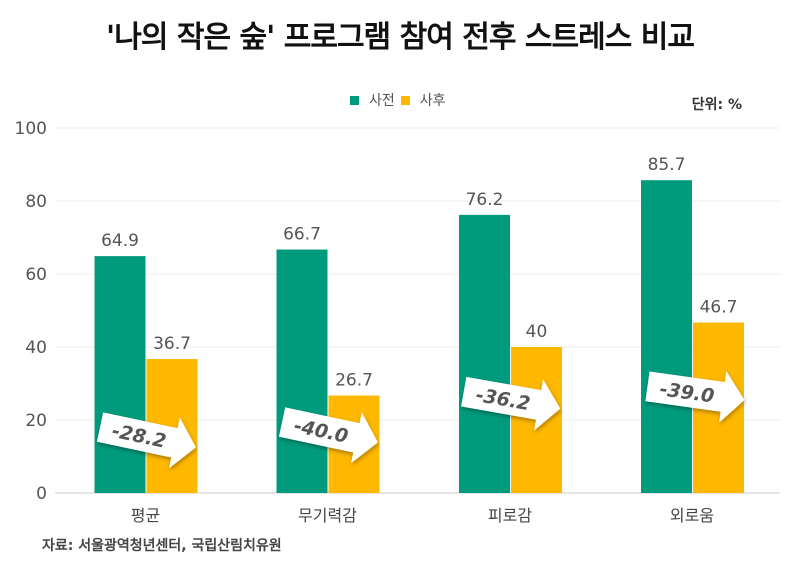 The height and width of the screenshot is (563, 800). I want to click on data-label: 64.9, so click(120, 241).